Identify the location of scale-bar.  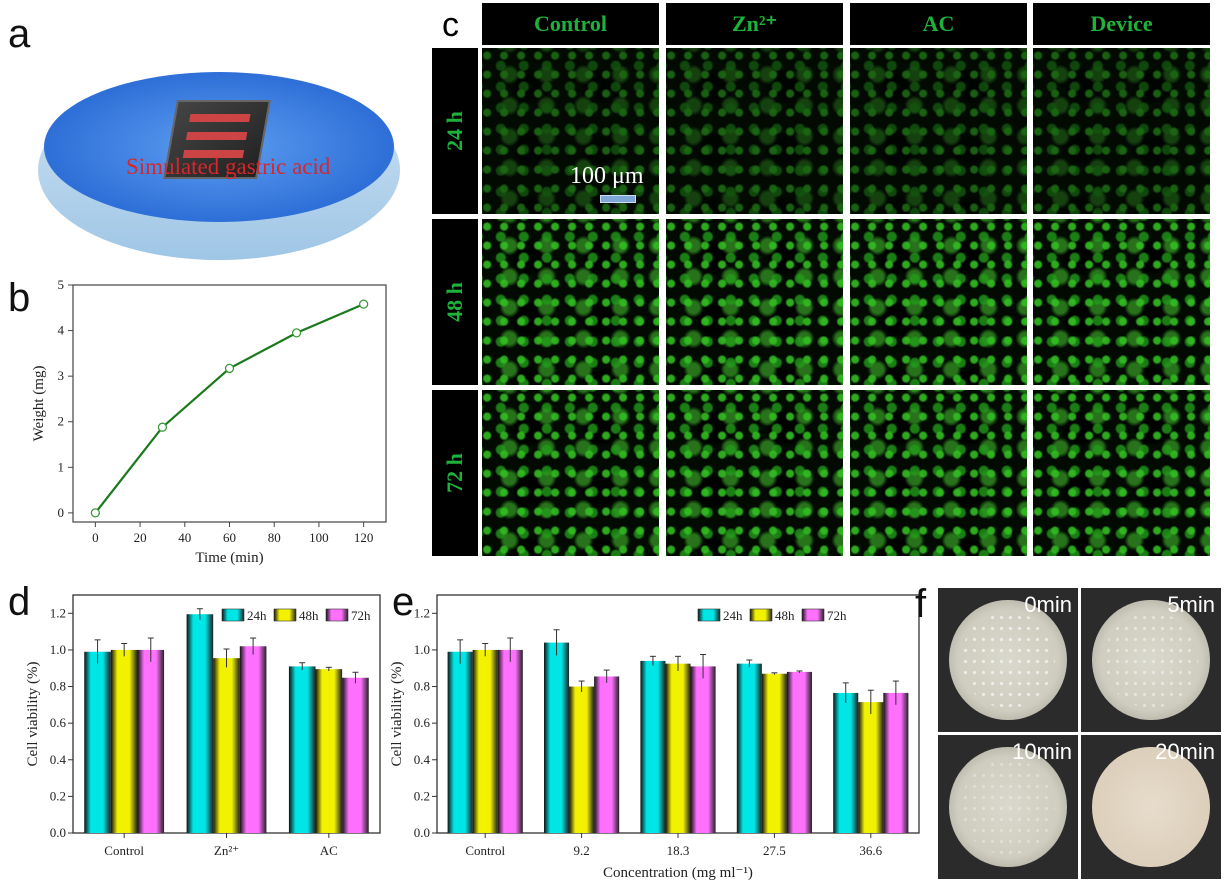
(618, 199).